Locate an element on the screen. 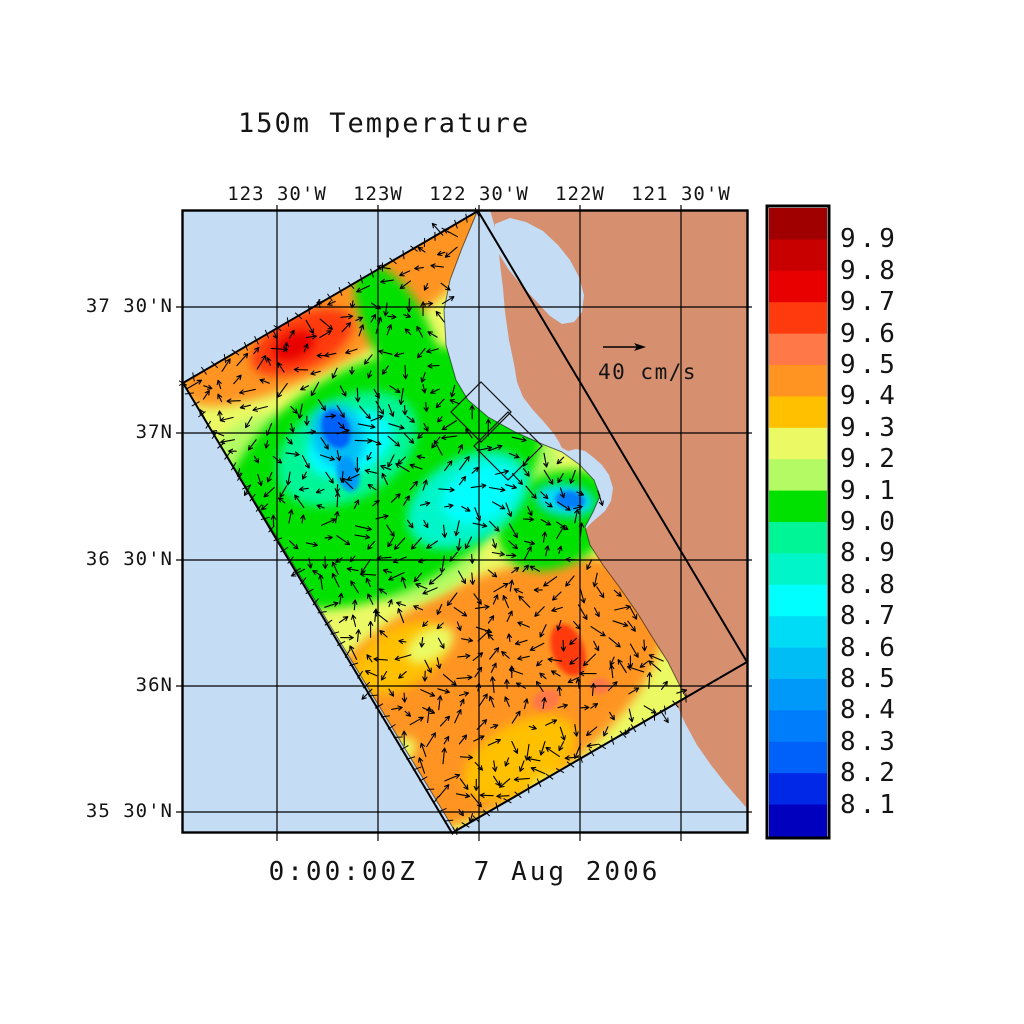 This screenshot has width=1024, height=1024. x-tick-label: 122W is located at coordinates (580, 194).